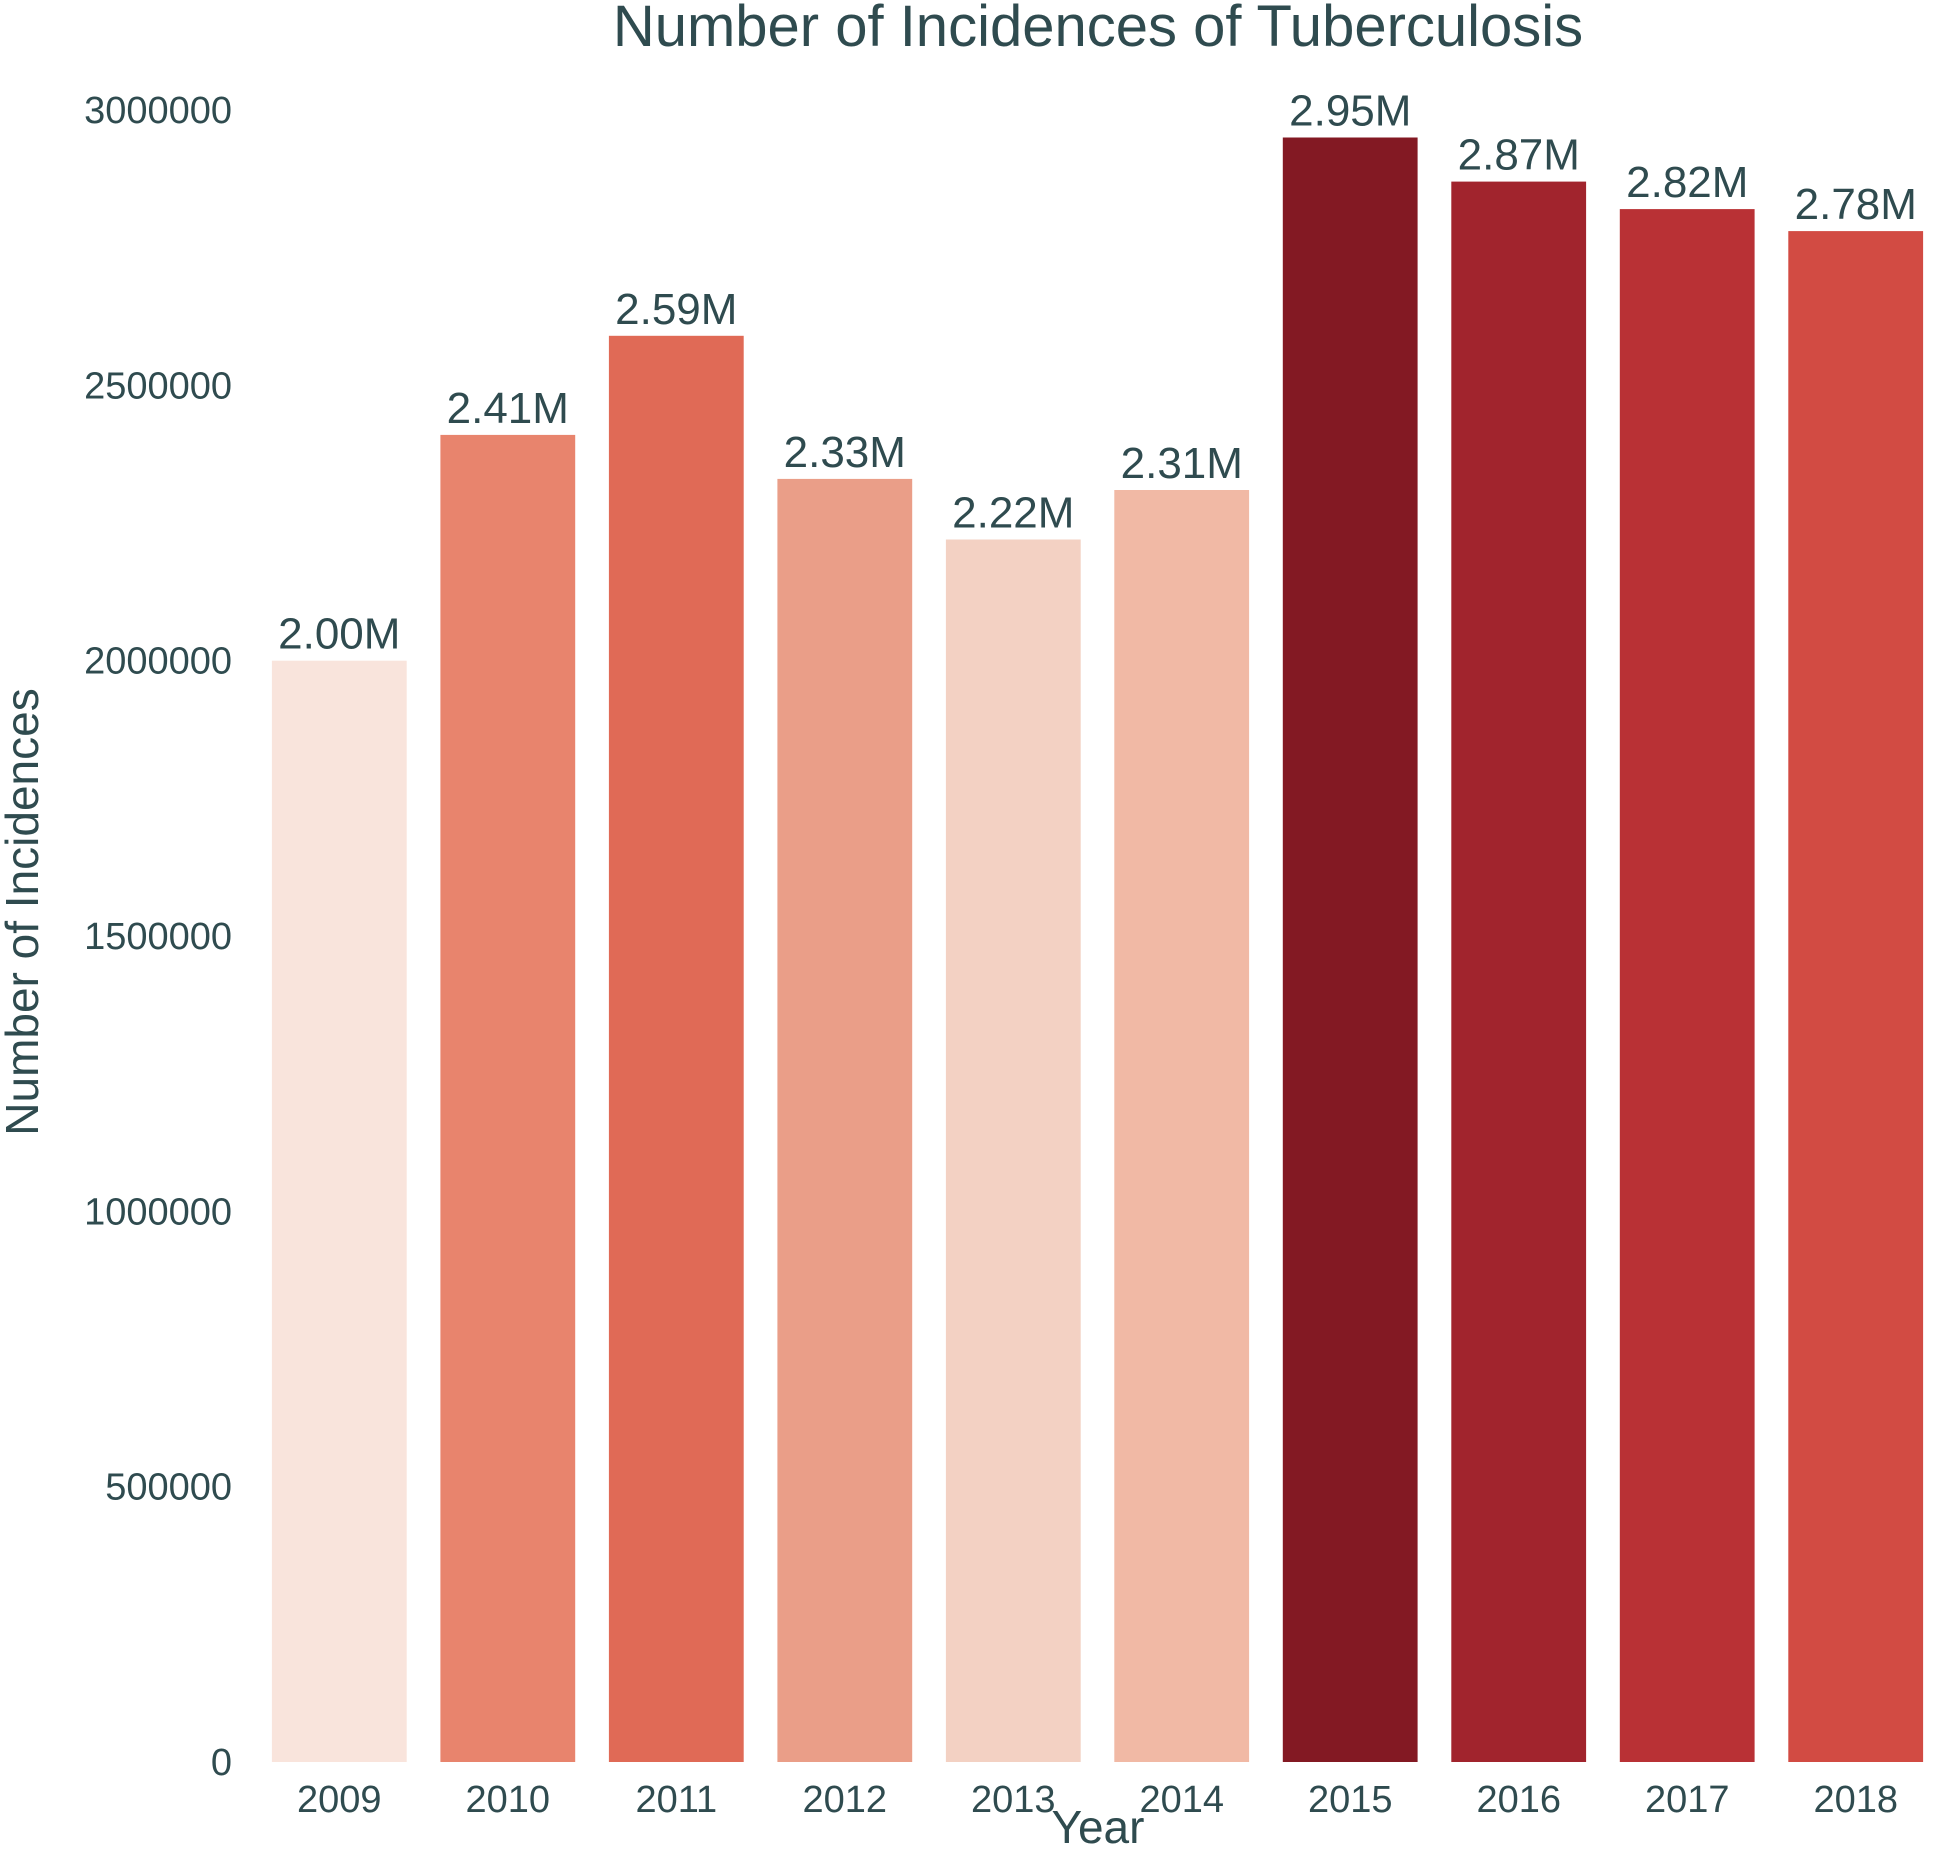 This screenshot has height=1853, width=1940. I want to click on y-tick-0: 0, so click(221, 1763).